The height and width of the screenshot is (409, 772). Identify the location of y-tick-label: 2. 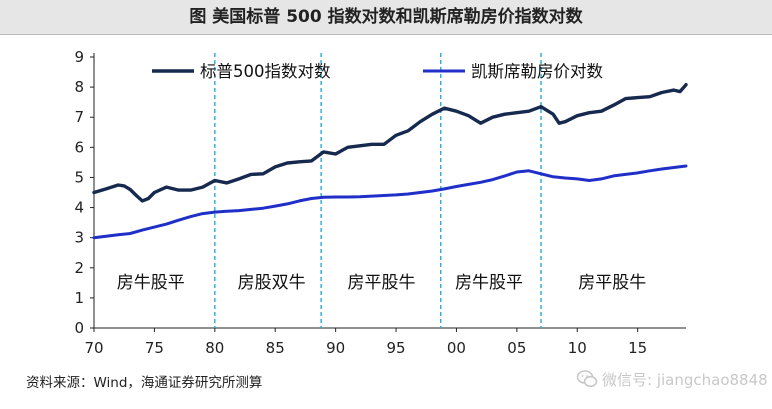
(79, 268).